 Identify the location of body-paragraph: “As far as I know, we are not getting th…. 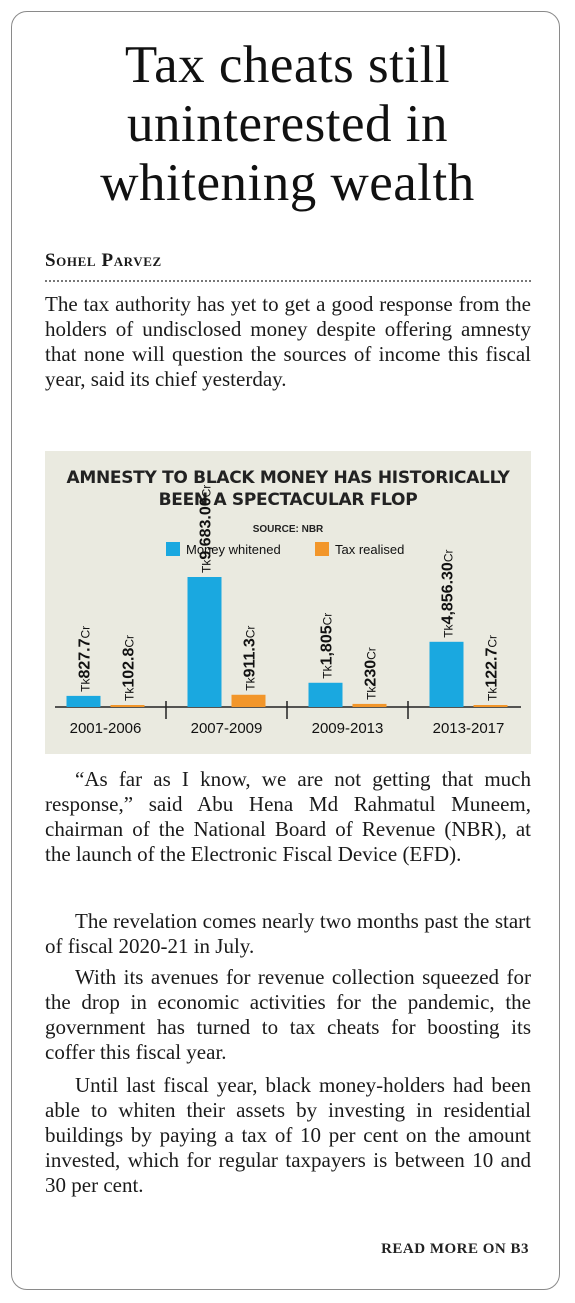
(288, 816).